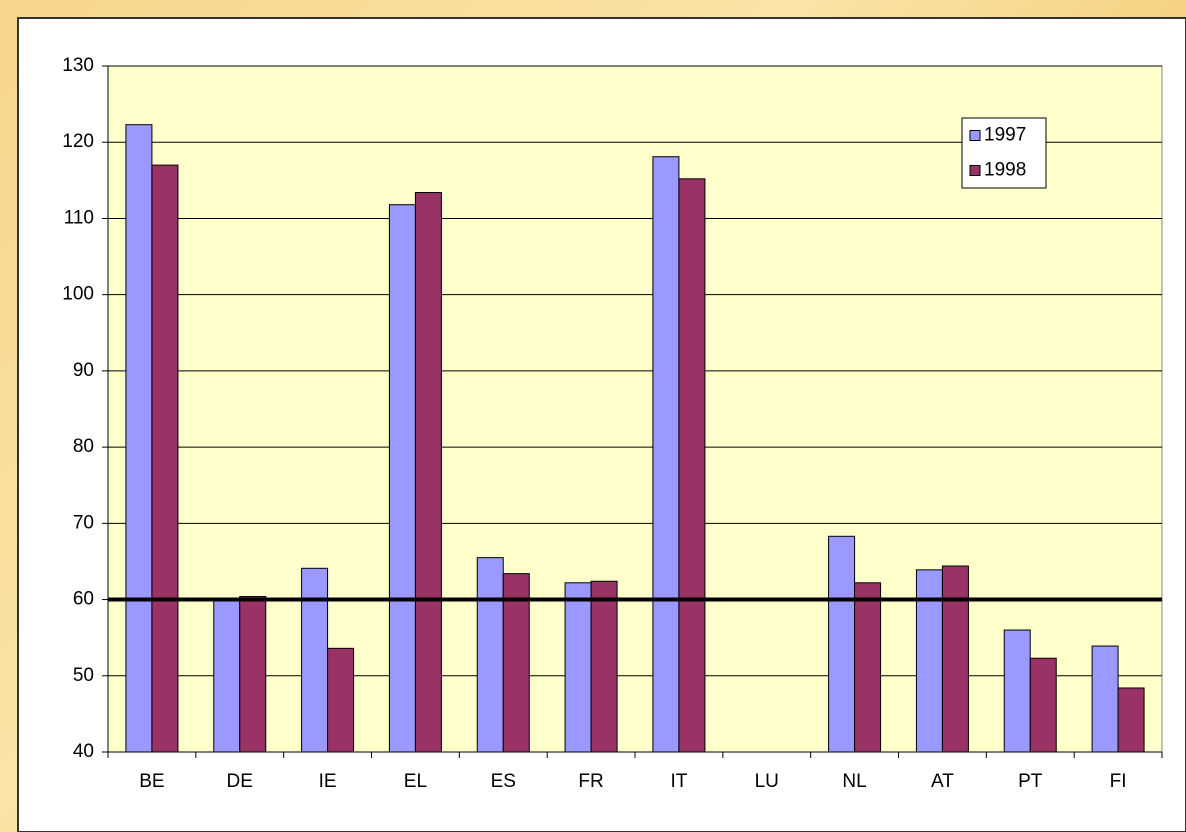 The height and width of the screenshot is (832, 1186). Describe the element at coordinates (942, 781) in the screenshot. I see `x-tick-label: AT` at that location.